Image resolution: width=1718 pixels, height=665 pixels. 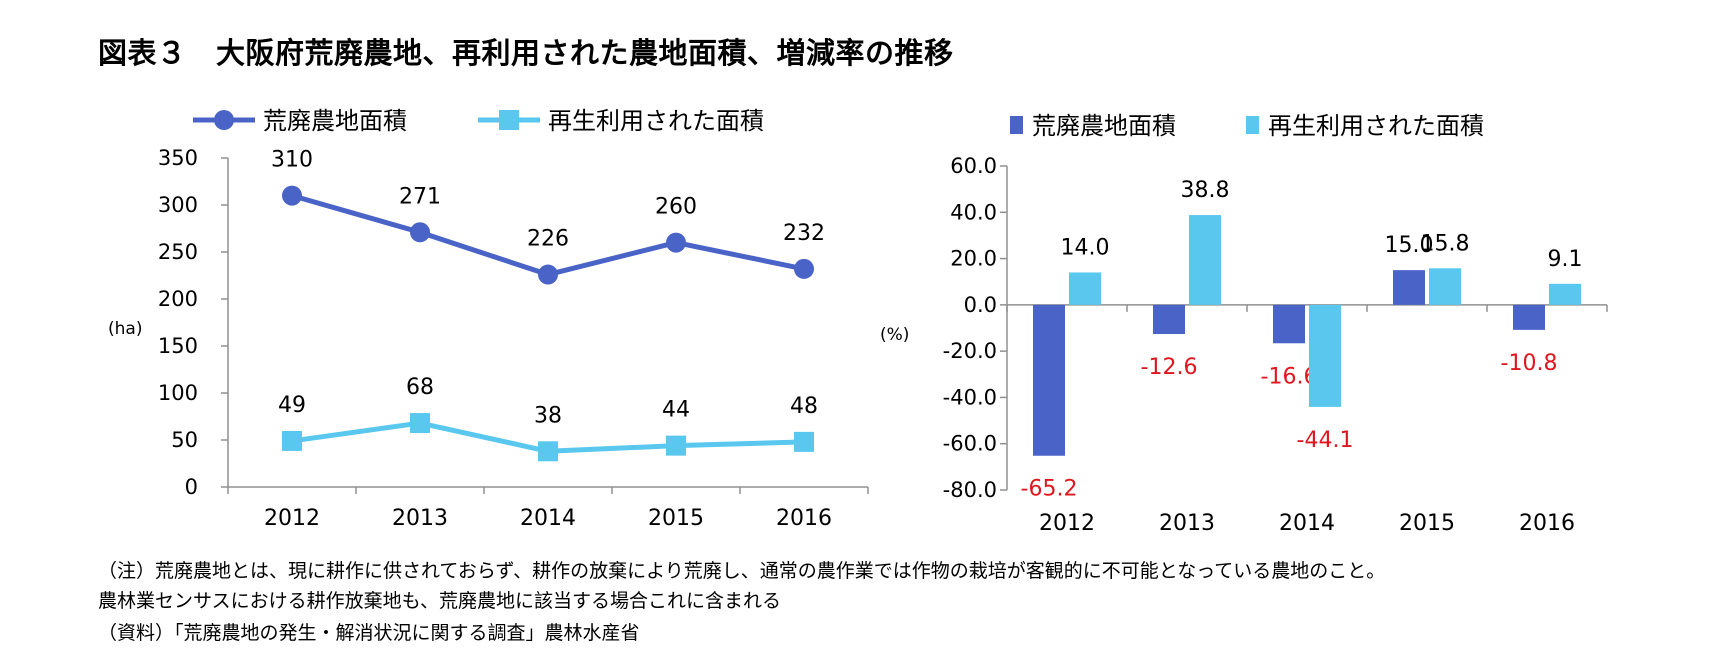 I want to click on data-label: -16.6, so click(x=1289, y=376).